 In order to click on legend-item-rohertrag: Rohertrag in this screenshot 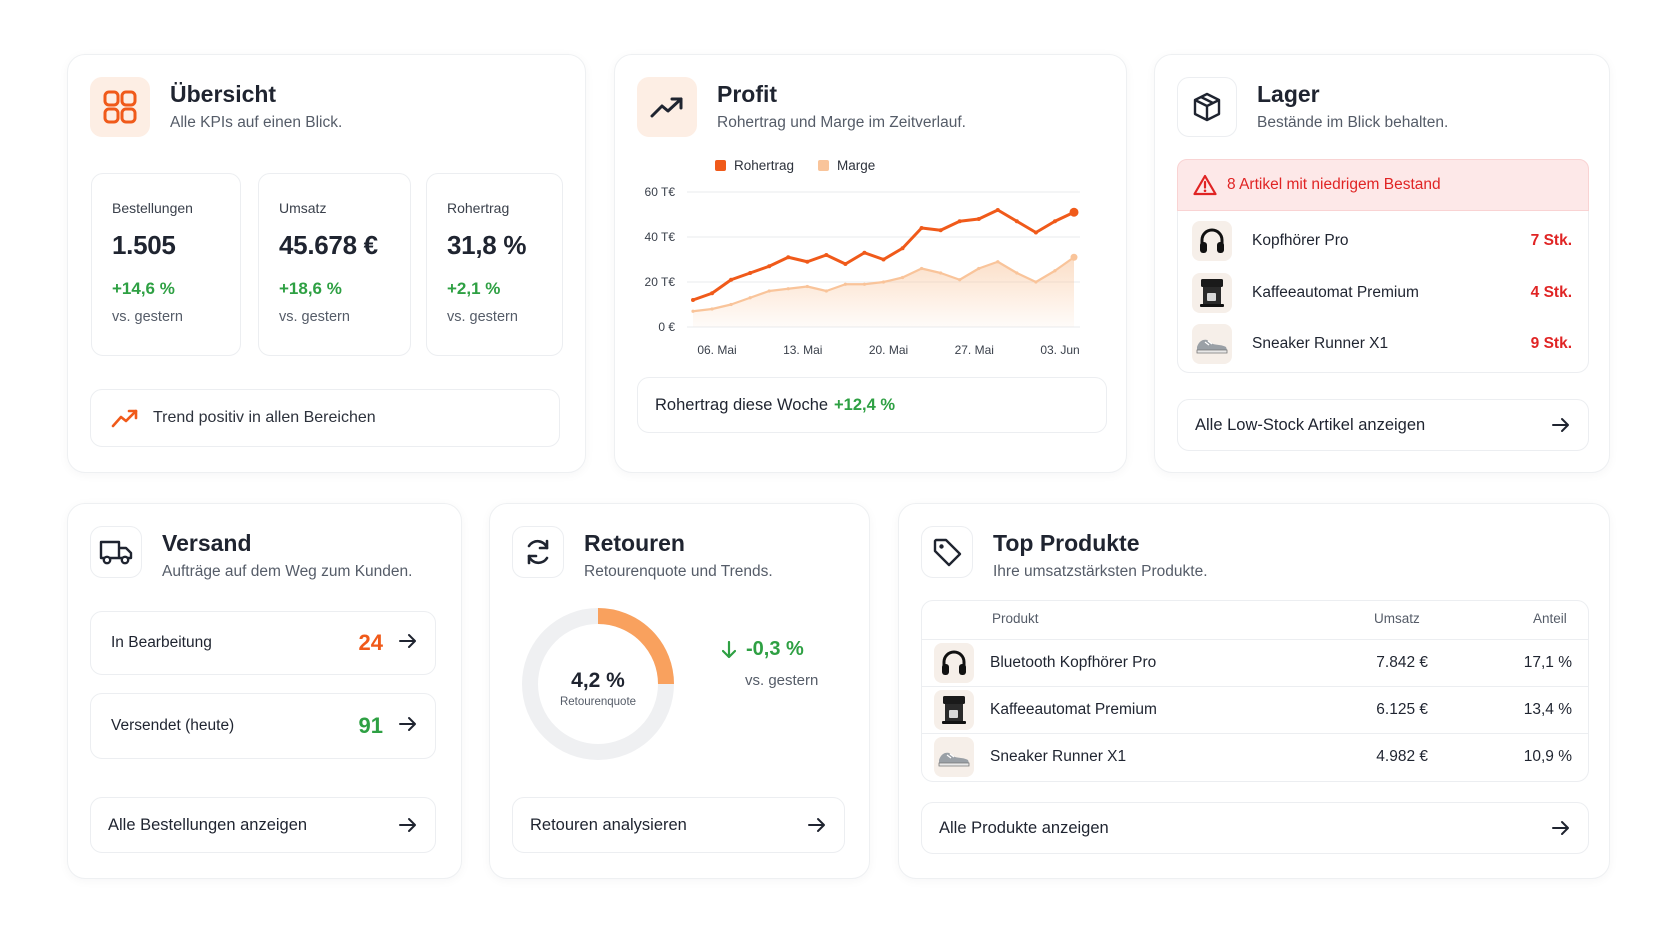, I will do `click(754, 165)`.